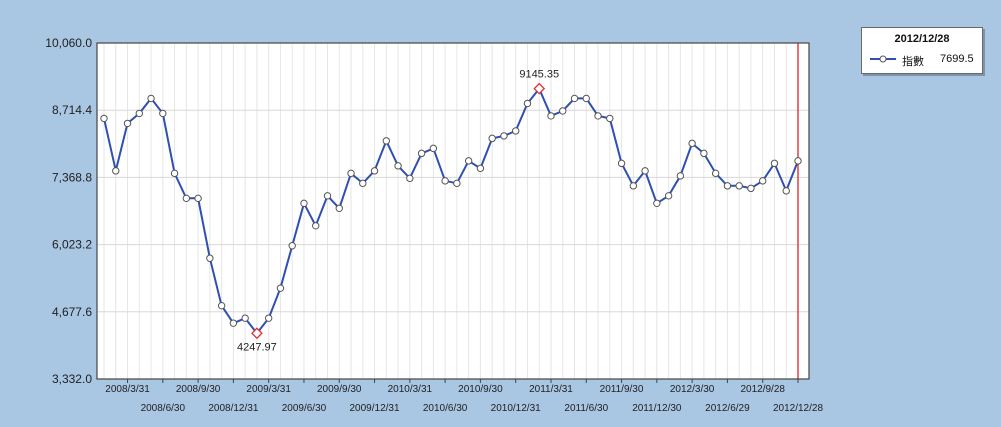  I want to click on x-tick-label: 2012/6/29, so click(727, 408).